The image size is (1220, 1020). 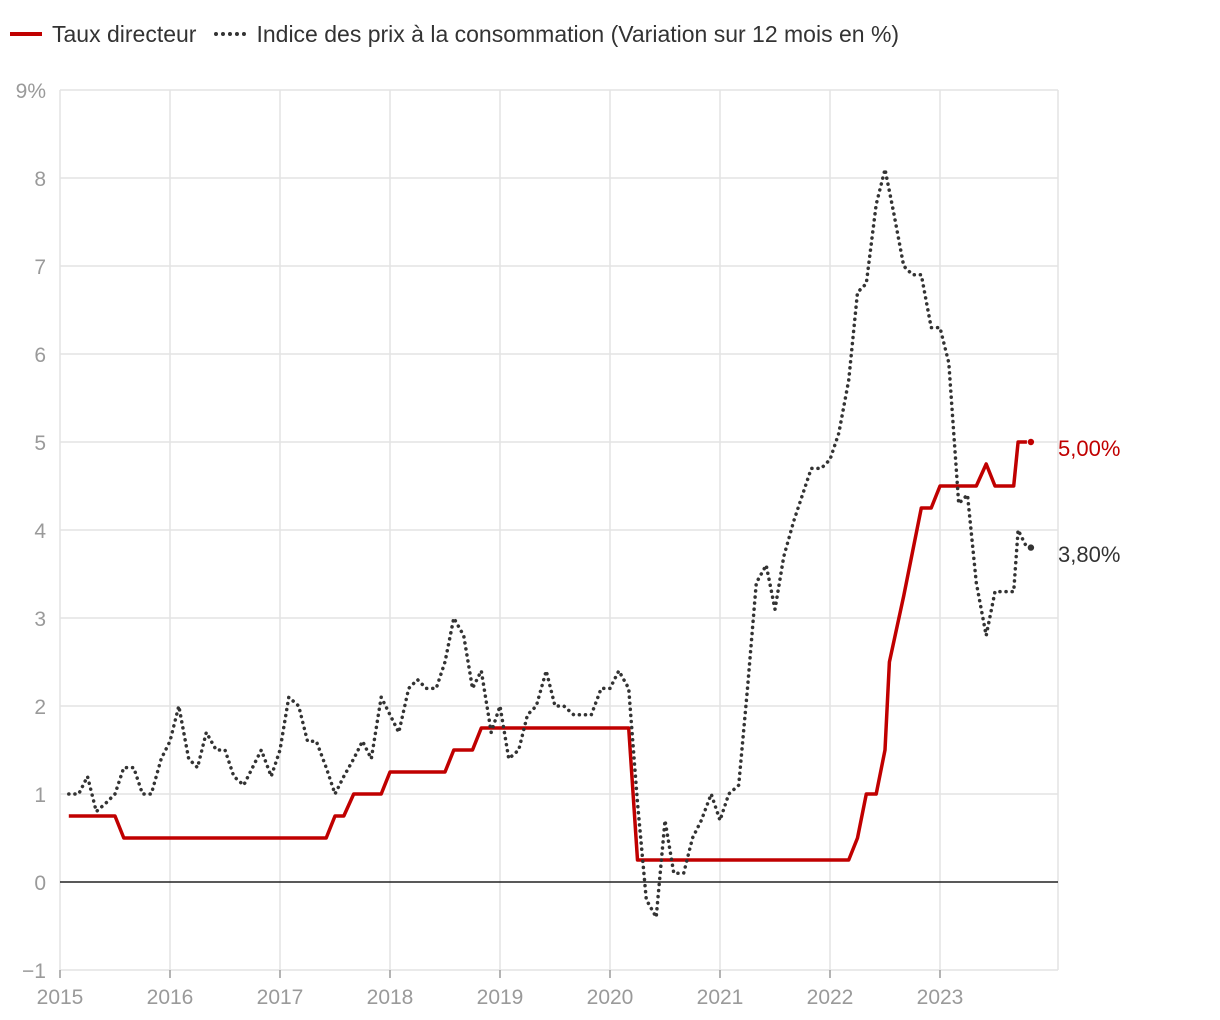 What do you see at coordinates (40, 795) in the screenshot?
I see `y-tick-label: 1` at bounding box center [40, 795].